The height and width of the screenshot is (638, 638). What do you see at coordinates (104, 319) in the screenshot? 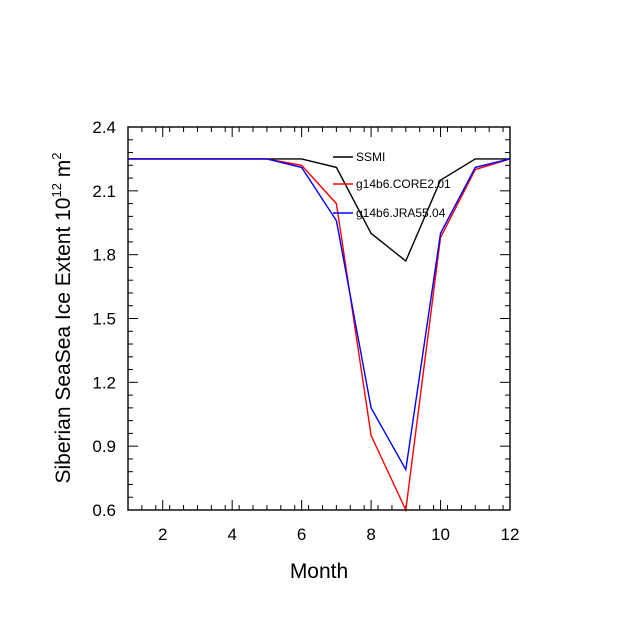
I see `y-tick-label: 1.5` at bounding box center [104, 319].